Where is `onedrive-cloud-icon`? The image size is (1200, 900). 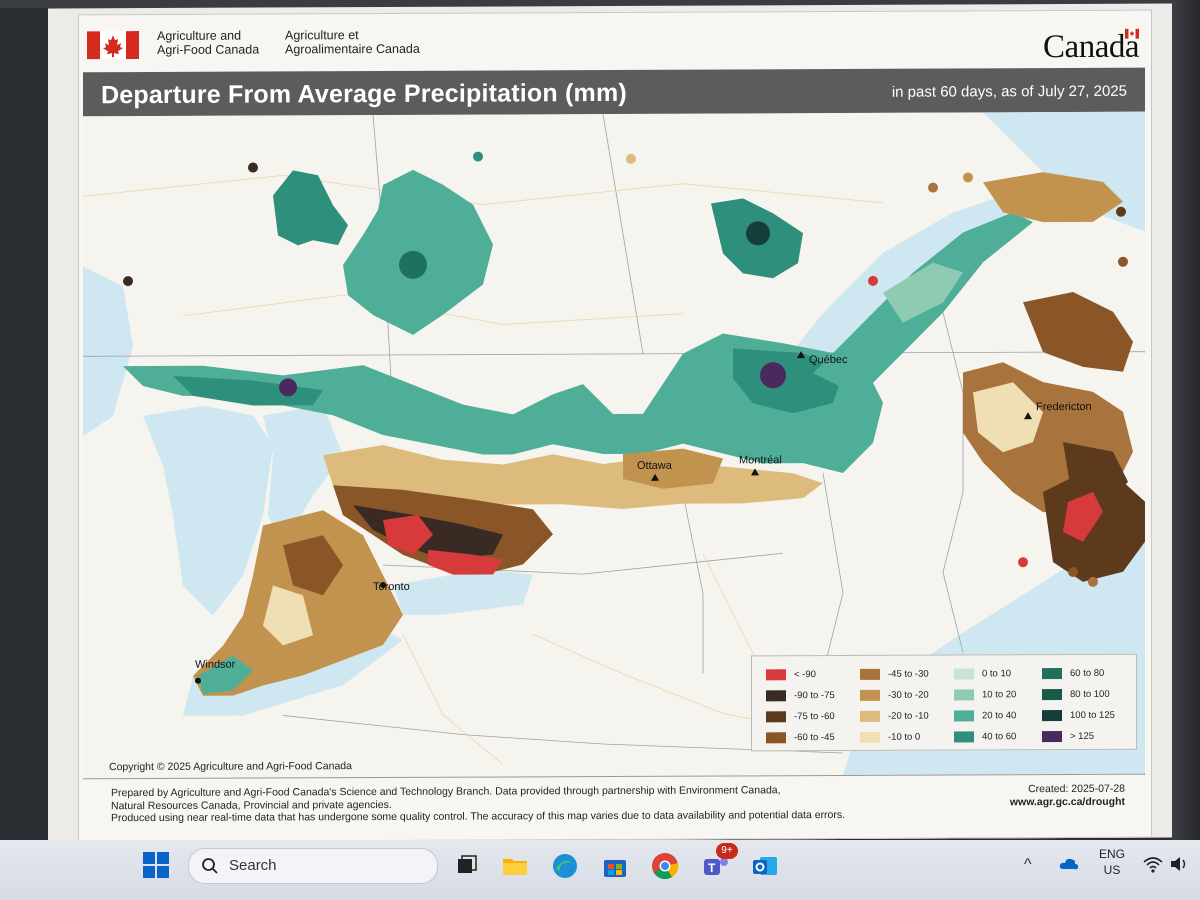
onedrive-cloud-icon is located at coordinates (1069, 864).